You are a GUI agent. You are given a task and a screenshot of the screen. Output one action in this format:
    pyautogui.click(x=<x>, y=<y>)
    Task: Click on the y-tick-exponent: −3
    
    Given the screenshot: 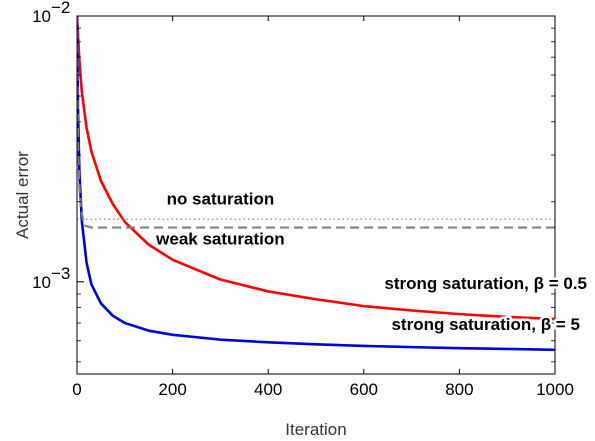 What is the action you would take?
    pyautogui.click(x=60, y=273)
    